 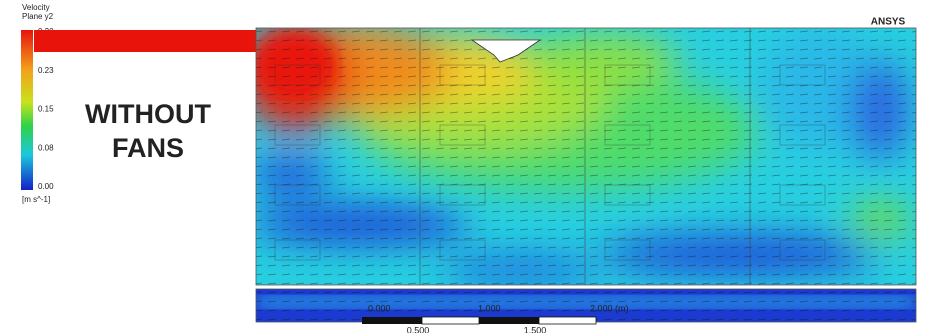 I want to click on legend-unit: [m s^-1], so click(x=36, y=199).